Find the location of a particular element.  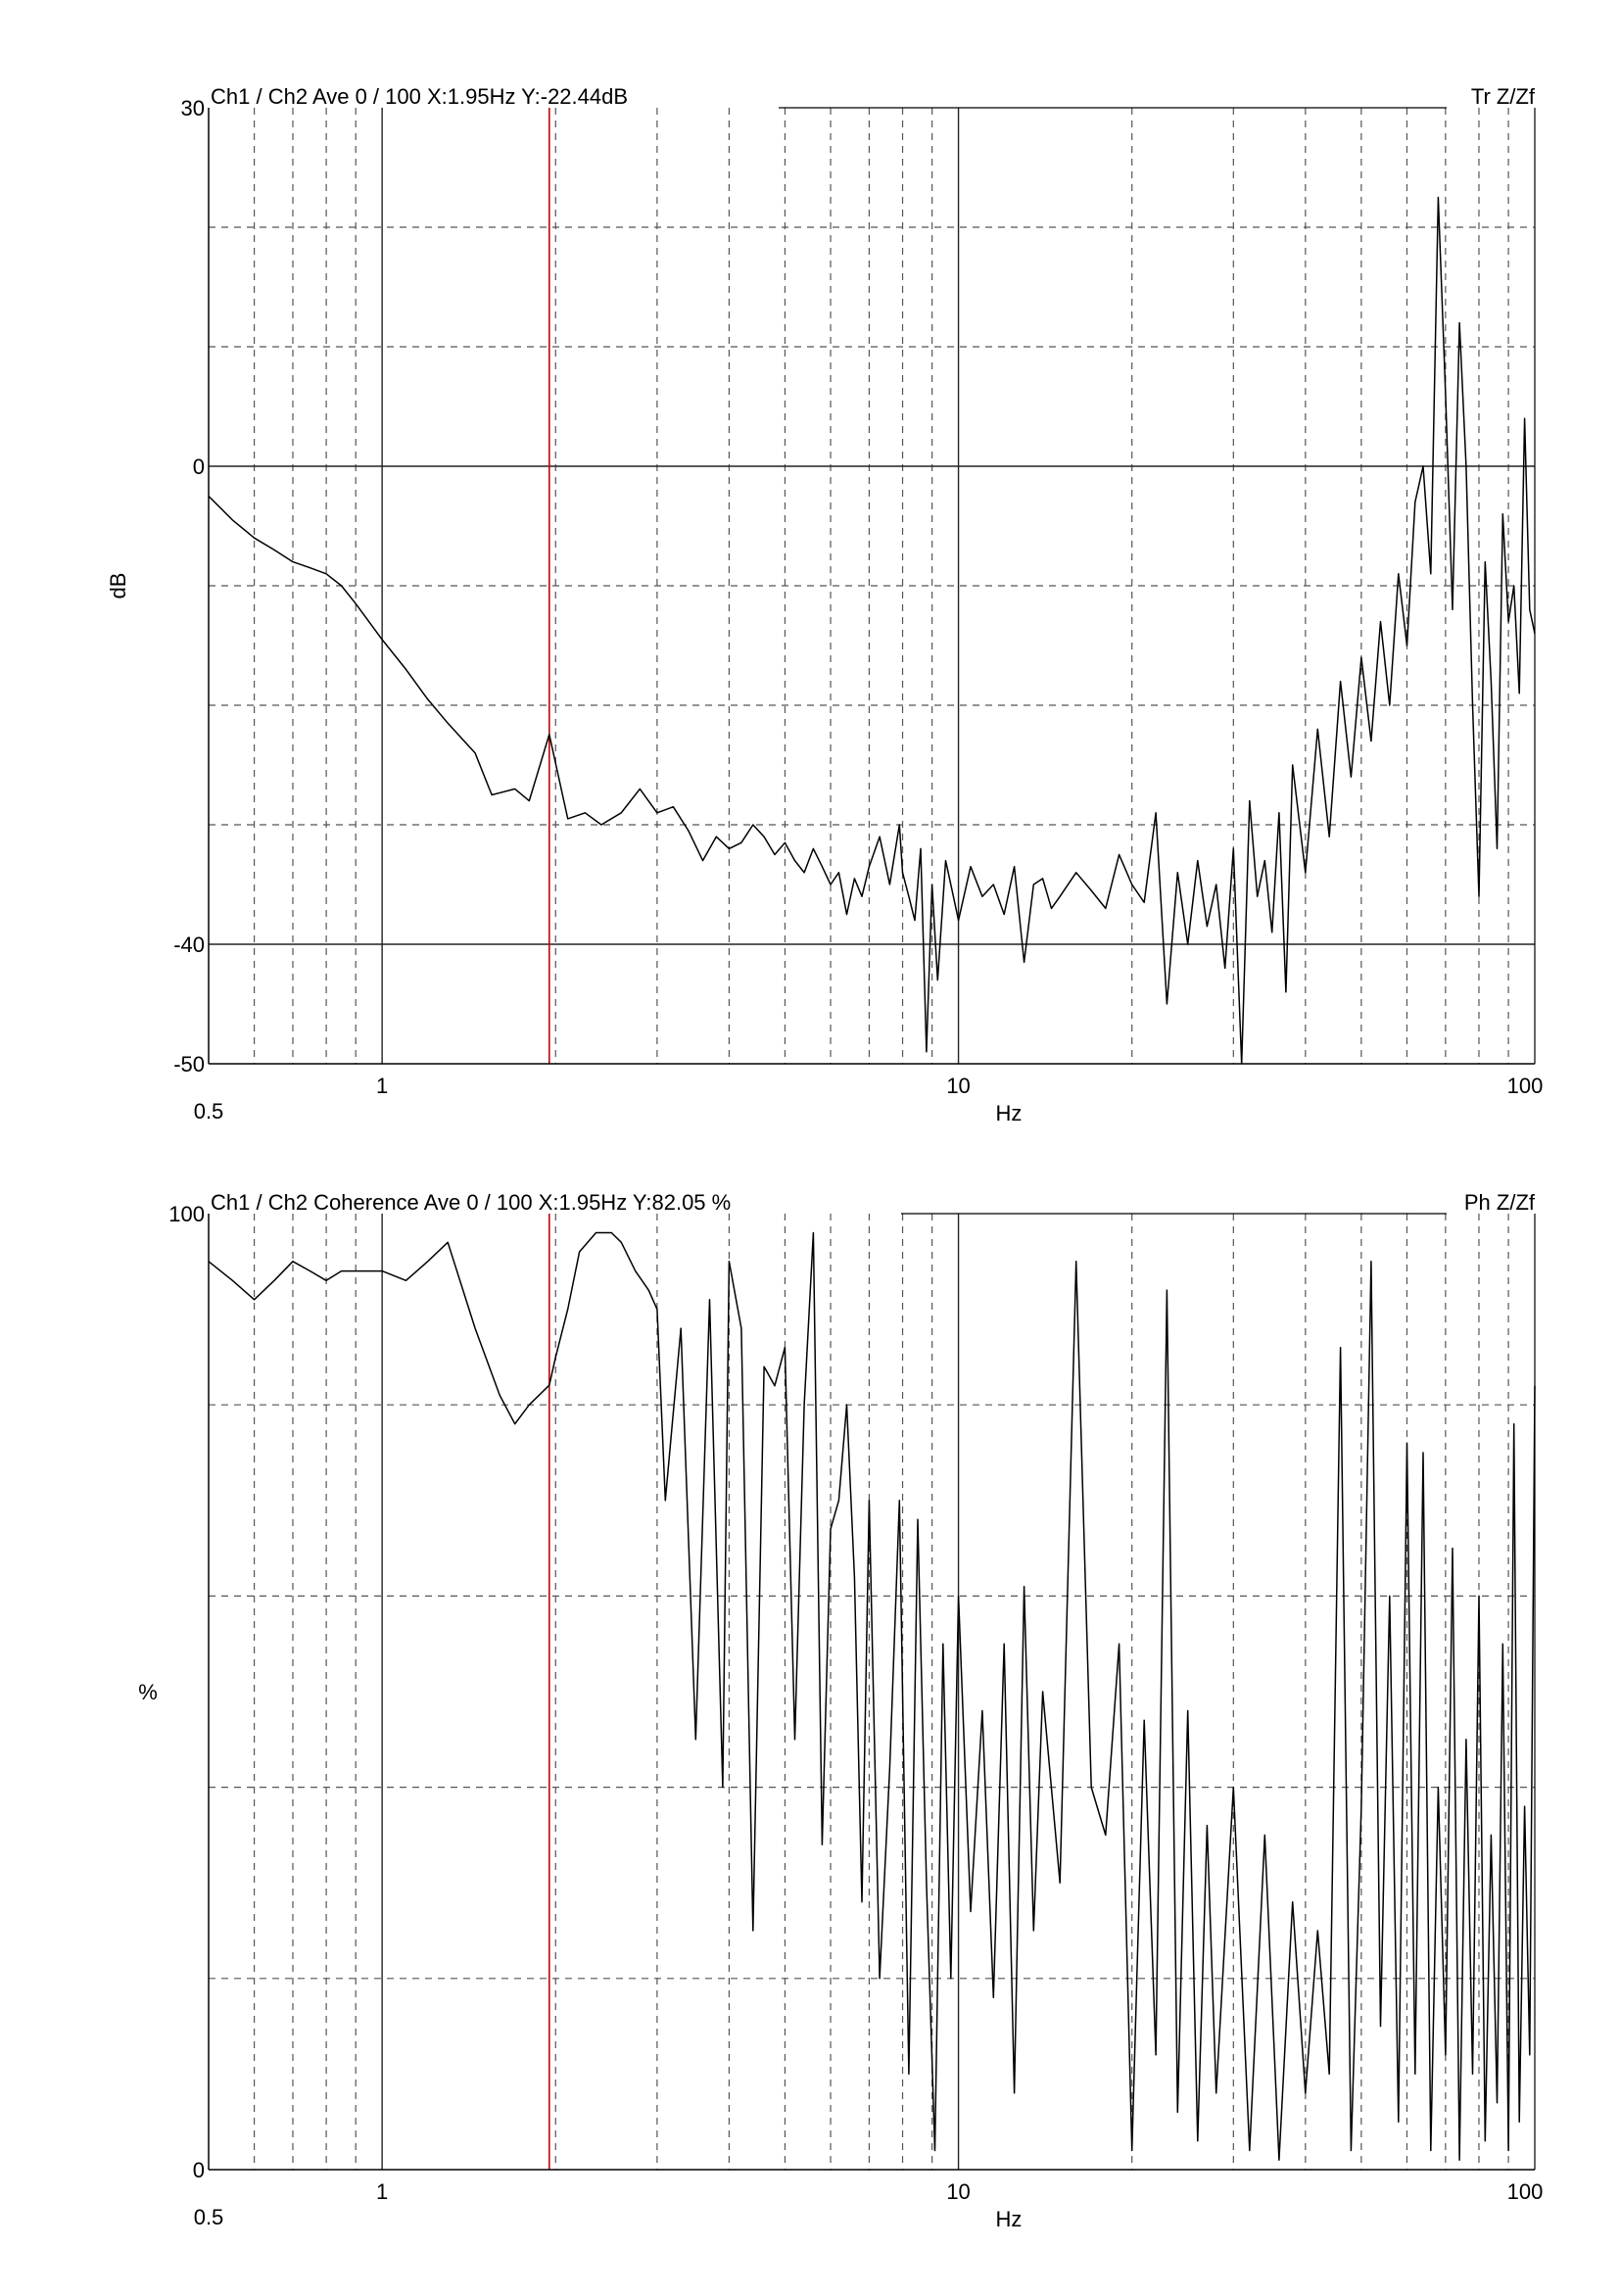

y-axis-label: dB is located at coordinates (118, 586).